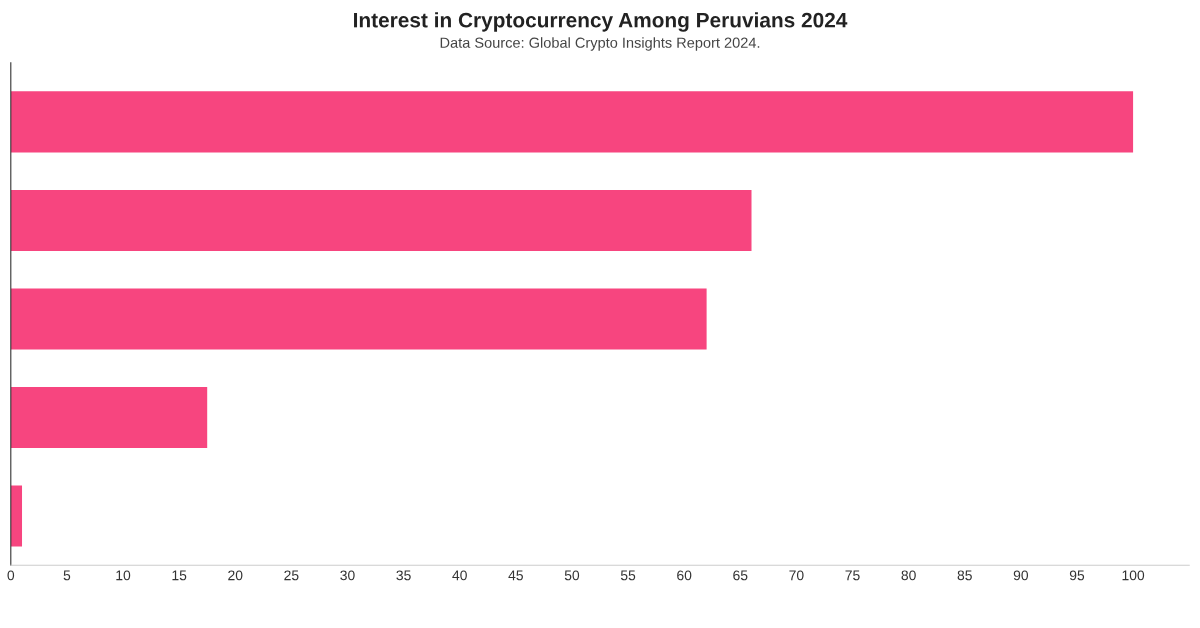 The width and height of the screenshot is (1200, 628). I want to click on x-tick-label: 35, so click(403, 575).